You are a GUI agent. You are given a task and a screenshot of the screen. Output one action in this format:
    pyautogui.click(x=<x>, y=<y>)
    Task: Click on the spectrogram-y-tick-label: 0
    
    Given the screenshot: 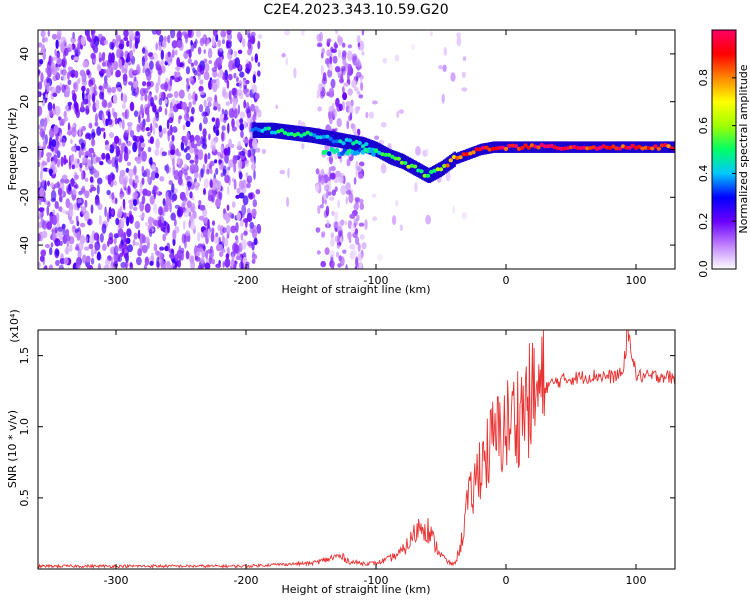 What is the action you would take?
    pyautogui.click(x=24, y=149)
    